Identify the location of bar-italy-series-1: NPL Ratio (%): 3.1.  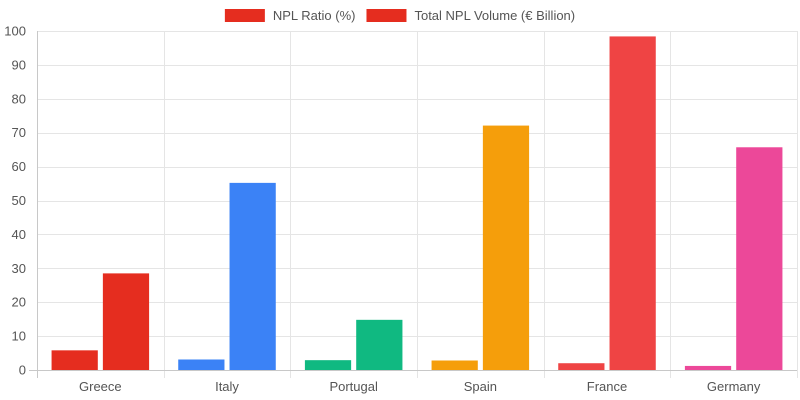
(201, 364).